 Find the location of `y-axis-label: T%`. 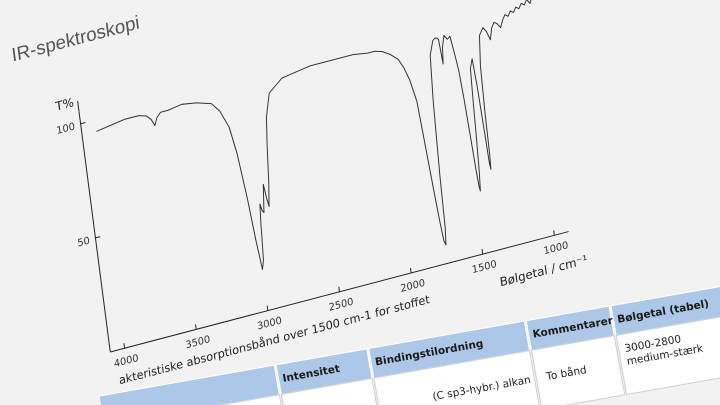

y-axis-label: T% is located at coordinates (64, 104).